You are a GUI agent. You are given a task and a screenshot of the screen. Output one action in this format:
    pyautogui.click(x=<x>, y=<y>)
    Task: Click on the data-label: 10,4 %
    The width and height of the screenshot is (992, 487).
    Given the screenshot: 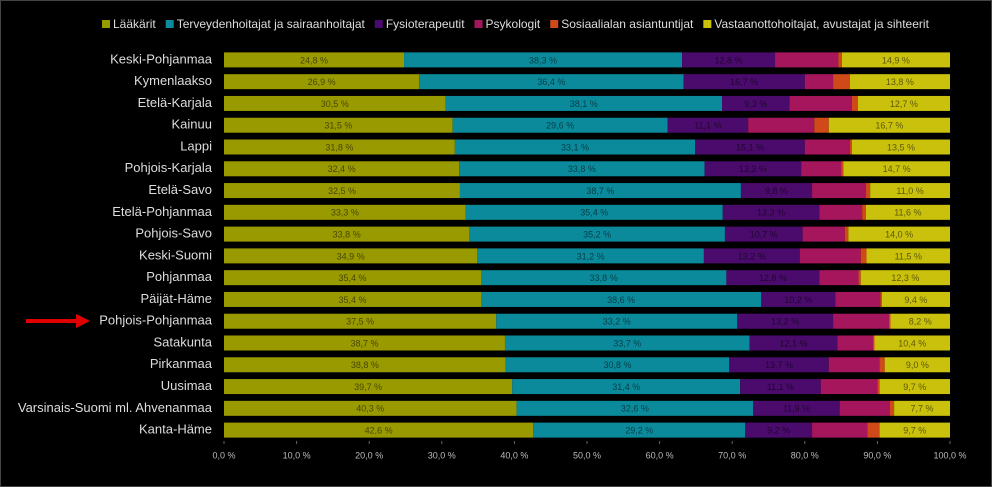 What is the action you would take?
    pyautogui.click(x=912, y=343)
    